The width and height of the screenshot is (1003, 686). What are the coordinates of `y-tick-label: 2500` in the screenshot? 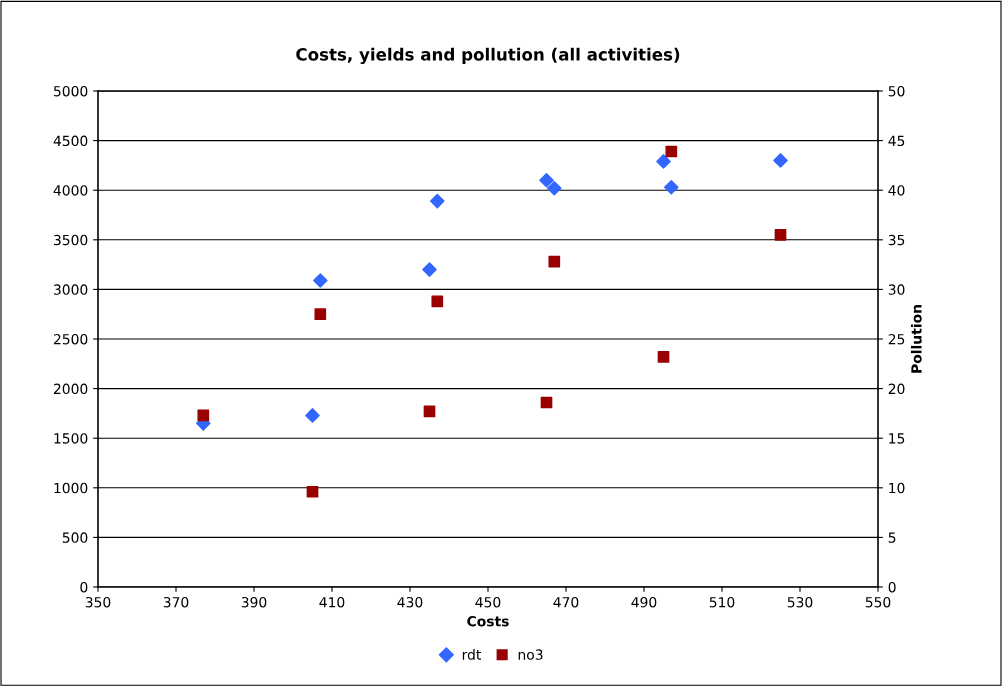 It's located at (70, 339).